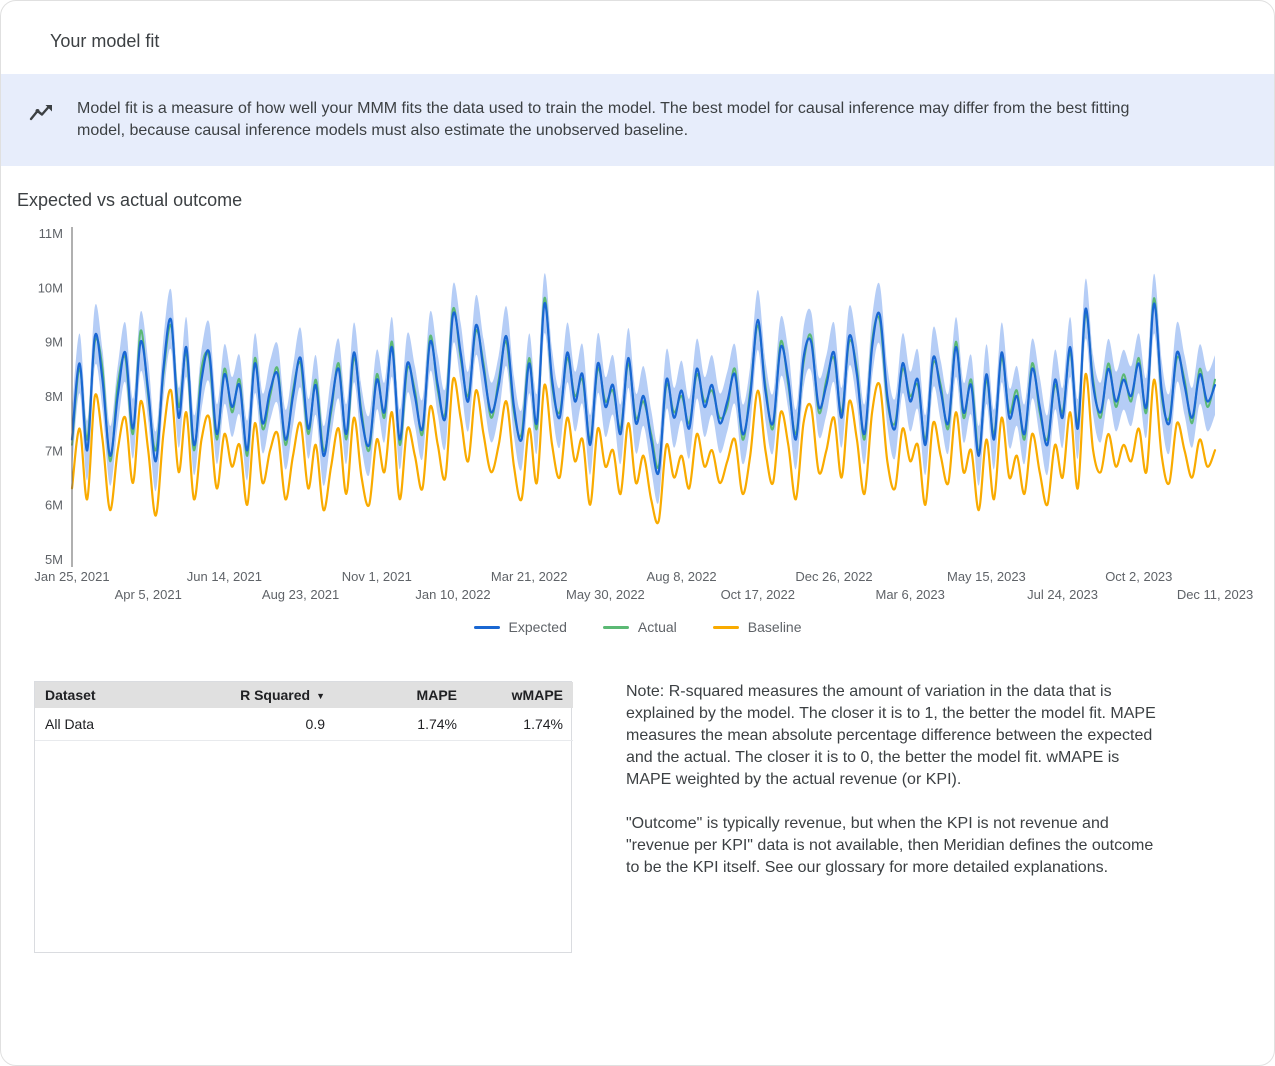 The height and width of the screenshot is (1066, 1275). I want to click on header-mape: MAPE, so click(401, 695).